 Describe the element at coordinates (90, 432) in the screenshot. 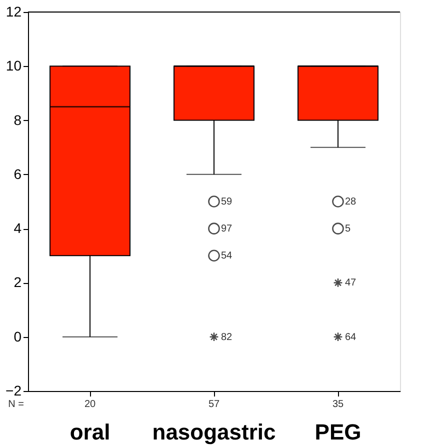

I see `x-tick-label: oral` at that location.